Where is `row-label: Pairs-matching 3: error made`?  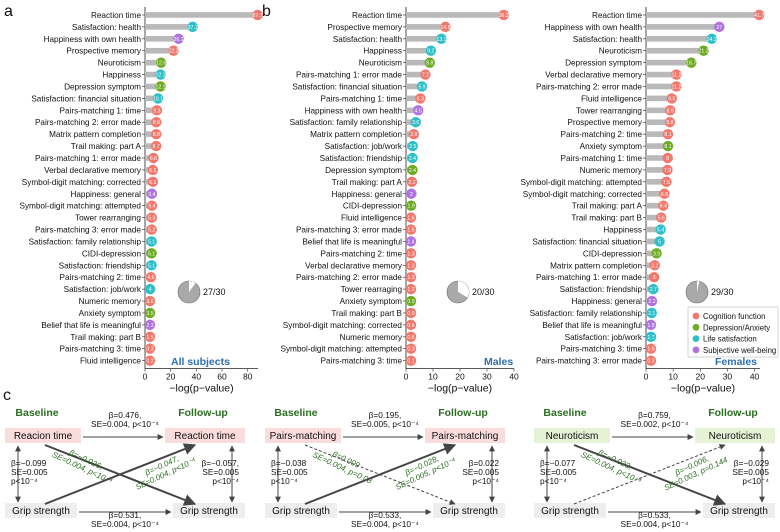
row-label: Pairs-matching 3: error made is located at coordinates (589, 361).